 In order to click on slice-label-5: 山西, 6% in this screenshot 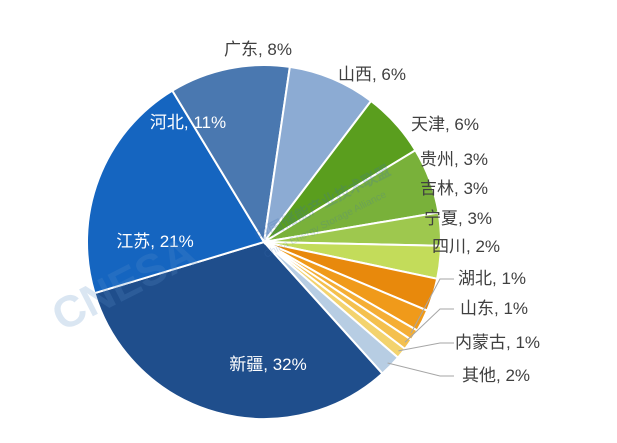, I will do `click(372, 74)`.